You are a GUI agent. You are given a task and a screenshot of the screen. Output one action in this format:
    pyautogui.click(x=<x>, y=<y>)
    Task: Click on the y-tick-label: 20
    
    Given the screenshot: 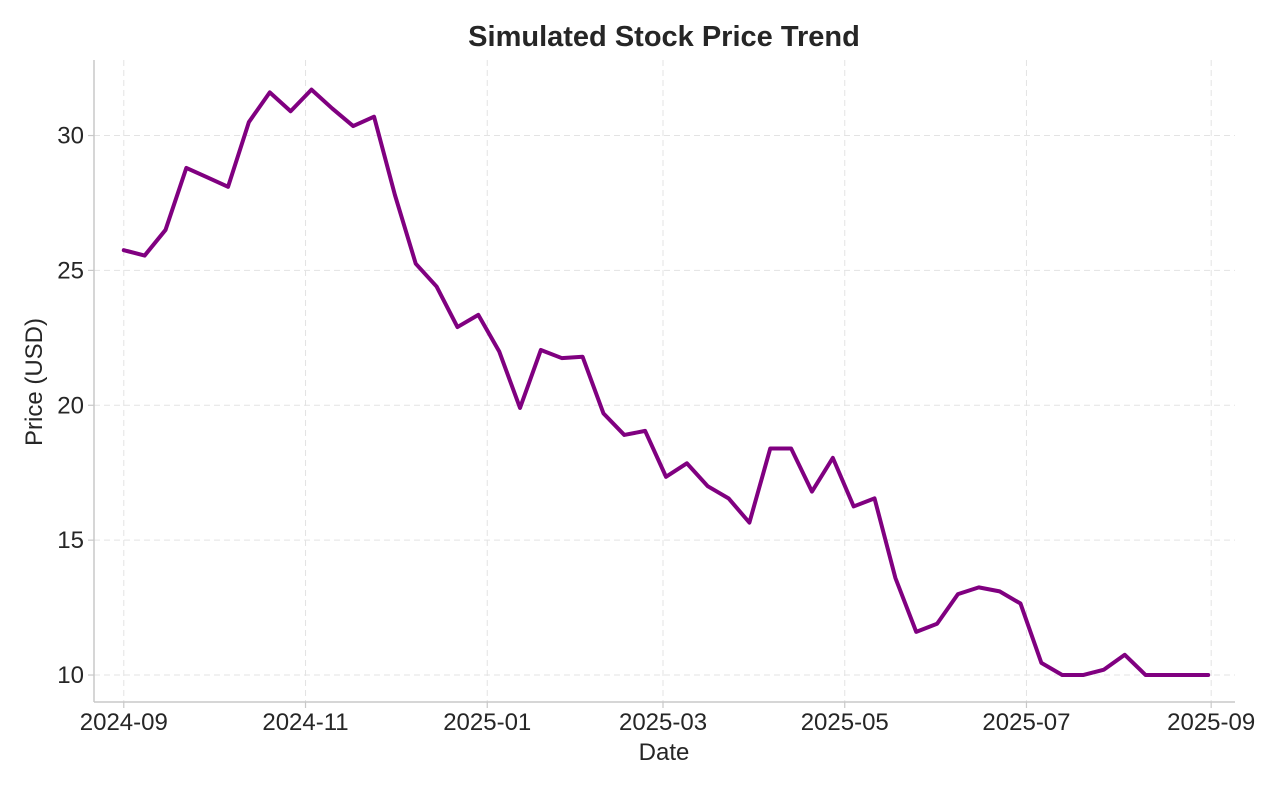 What is the action you would take?
    pyautogui.click(x=70, y=405)
    